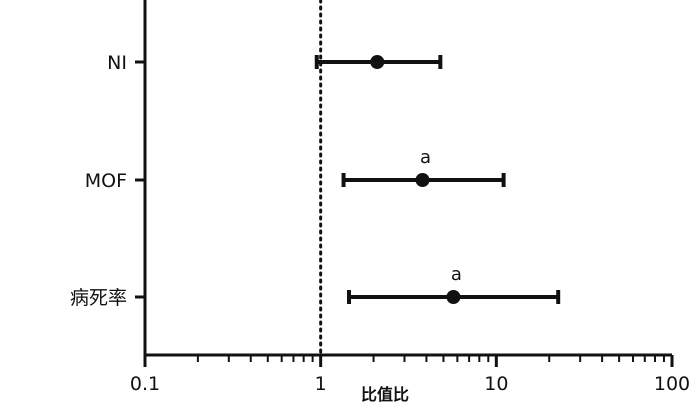  I want to click on x-tick-label: 10, so click(496, 384).